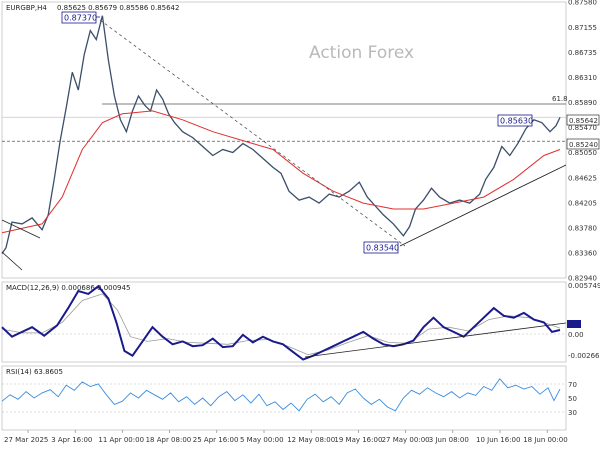  I want to click on callout-low: 0.83540, so click(381, 247).